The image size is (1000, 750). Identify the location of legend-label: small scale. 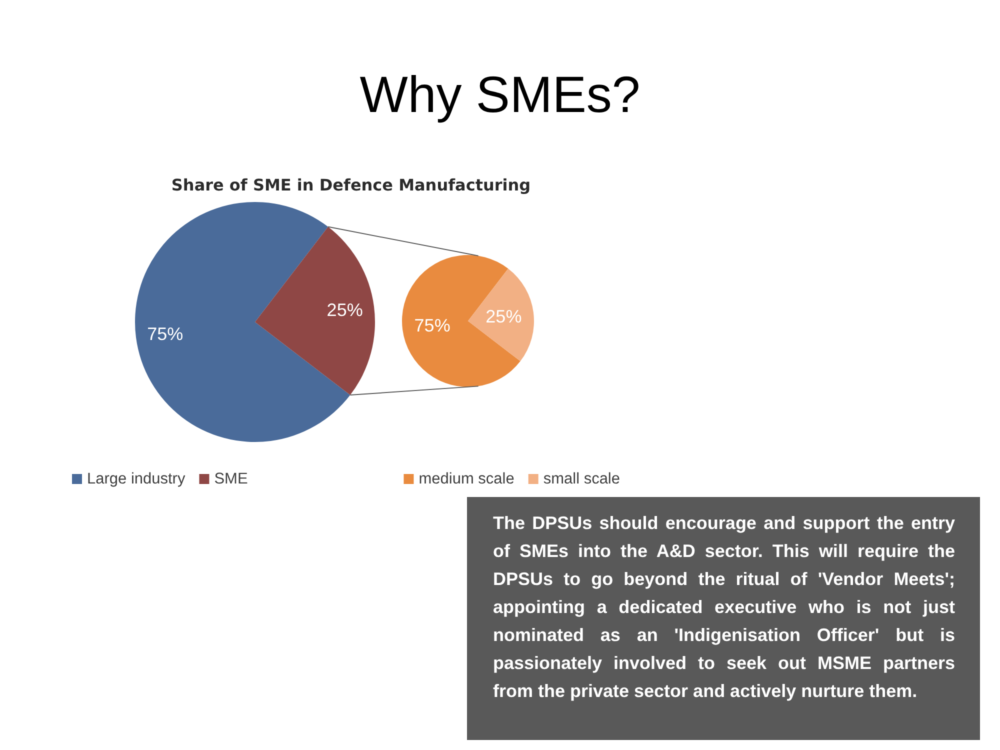
(581, 479).